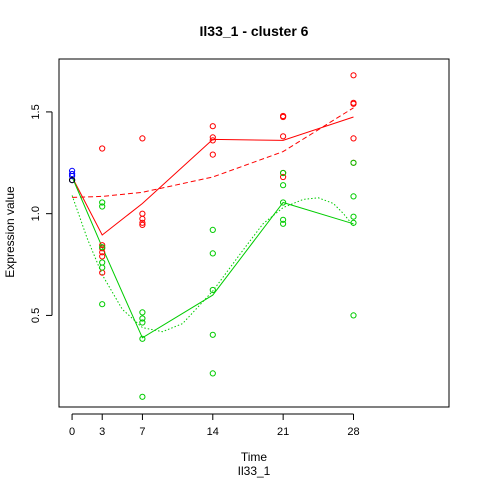 This screenshot has height=480, width=480. I want to click on x-axis-label: Time, so click(254, 457).